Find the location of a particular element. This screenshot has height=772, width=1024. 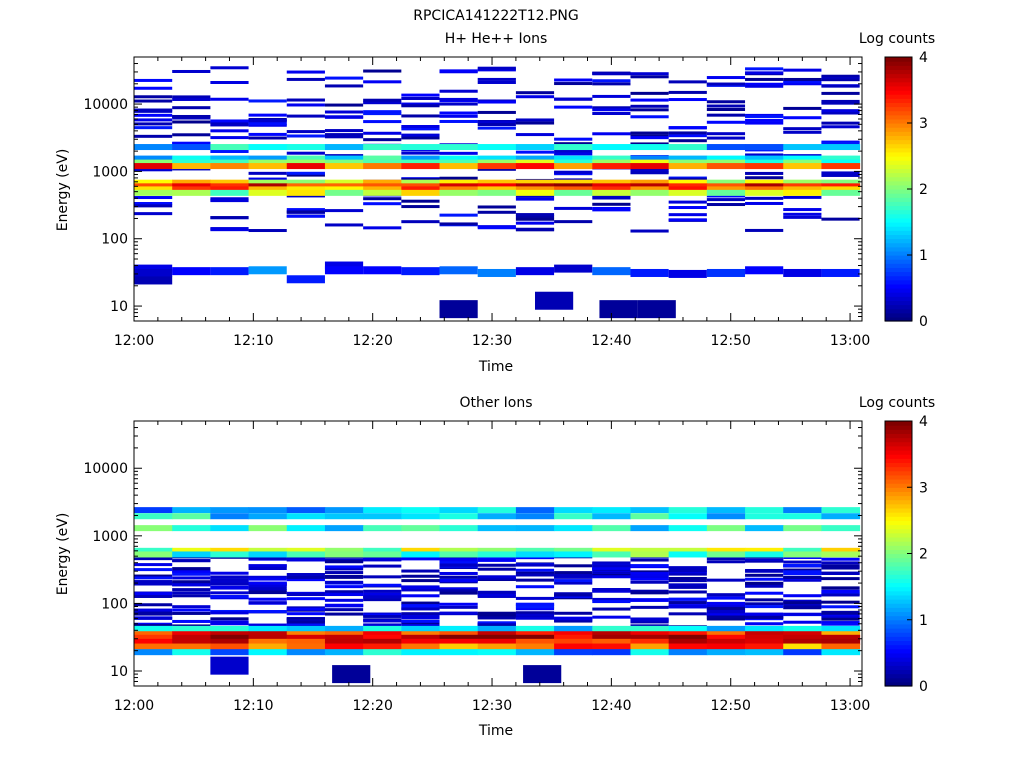

colorbar-label: Log counts is located at coordinates (897, 39).